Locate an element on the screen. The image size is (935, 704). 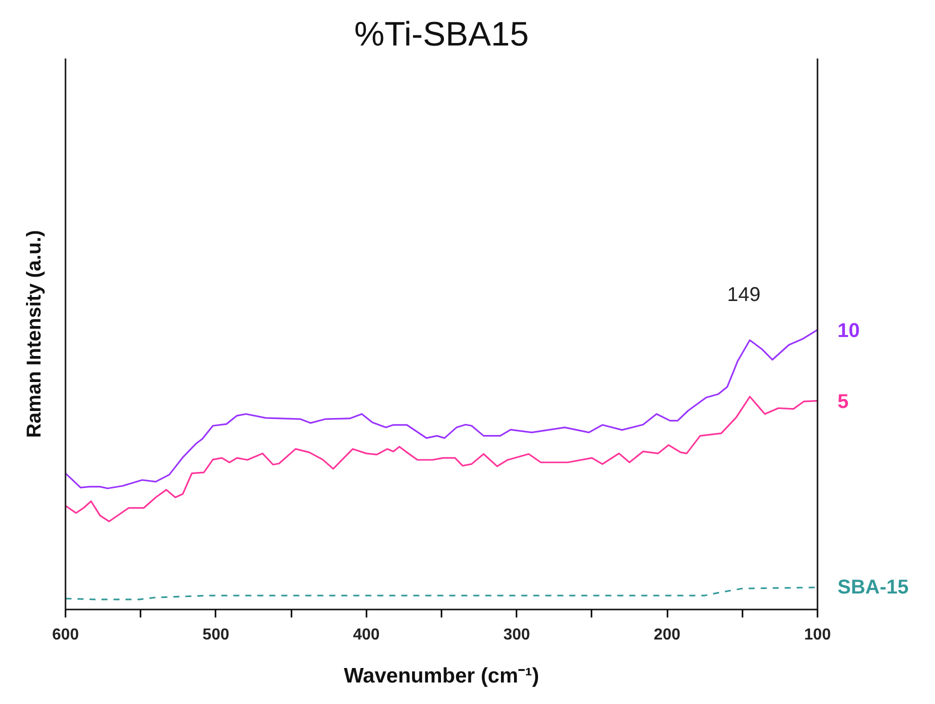
series-label: SBA-15 is located at coordinates (873, 587).